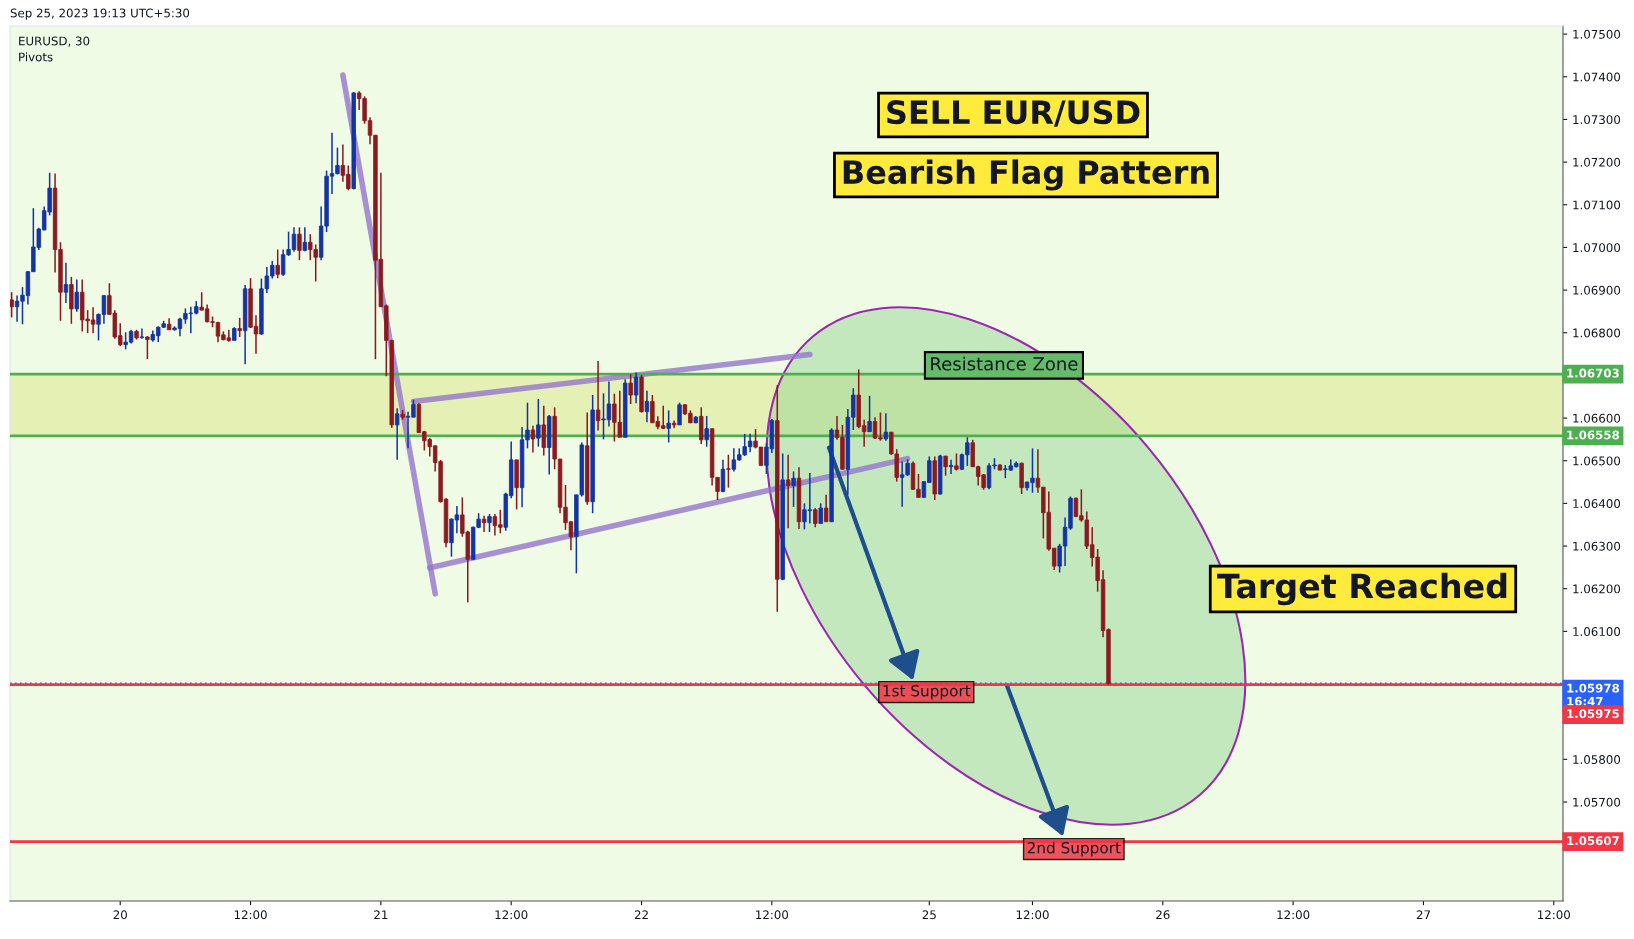  Describe the element at coordinates (1597, 34) in the screenshot. I see `y-tick-label: 1.07500` at that location.